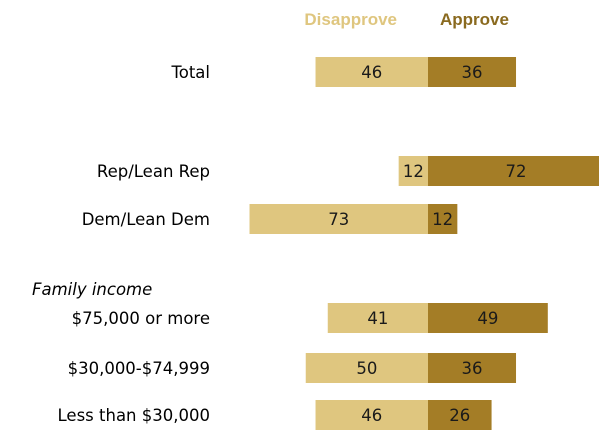 Image resolution: width=599 pixels, height=436 pixels. I want to click on bar-approve-dem-lean-dem, so click(443, 219).